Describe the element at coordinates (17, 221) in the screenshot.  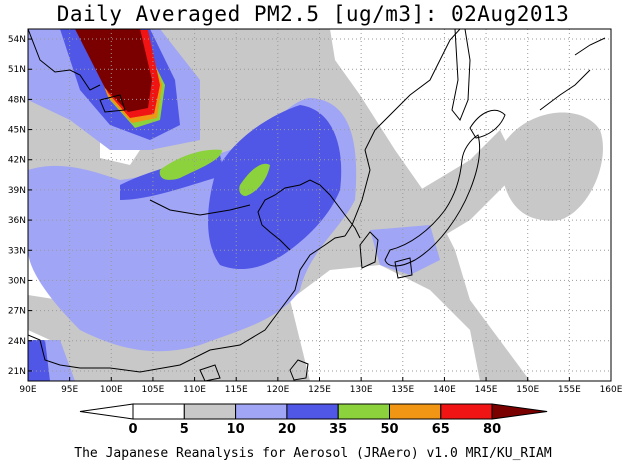
I see `lat-tick-label: 36N` at that location.